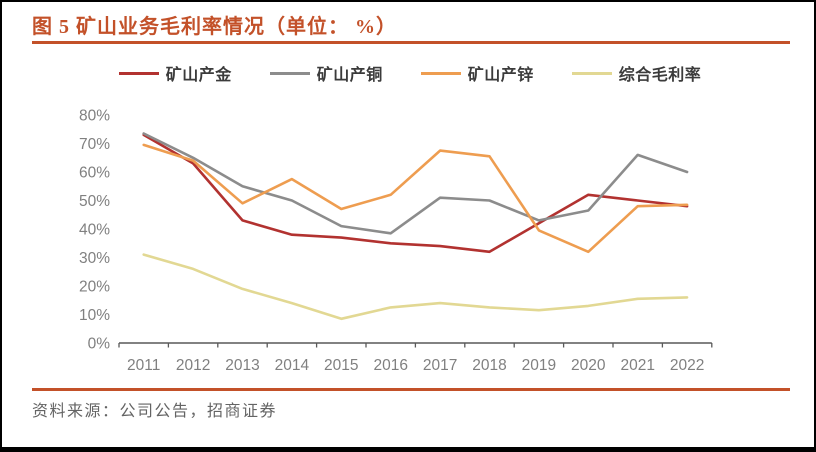 The image size is (816, 452). I want to click on y-tick-label: 30%, so click(94, 258).